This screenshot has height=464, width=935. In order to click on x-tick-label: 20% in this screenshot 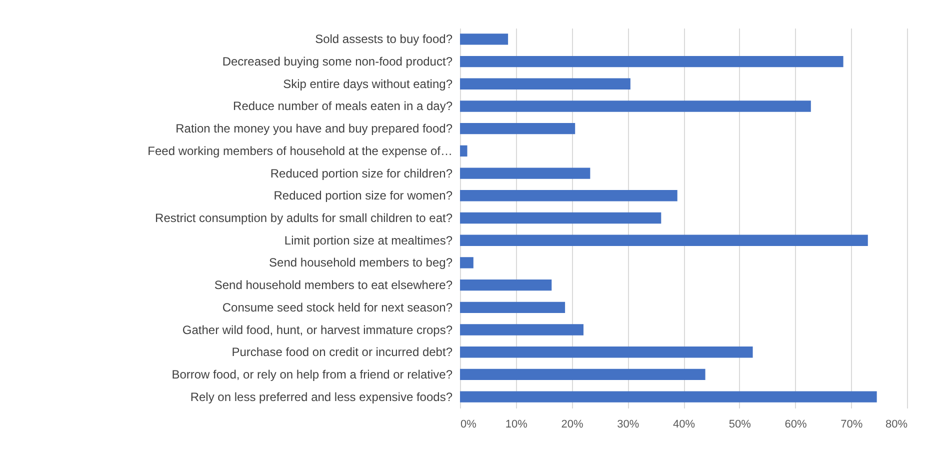, I will do `click(572, 424)`.